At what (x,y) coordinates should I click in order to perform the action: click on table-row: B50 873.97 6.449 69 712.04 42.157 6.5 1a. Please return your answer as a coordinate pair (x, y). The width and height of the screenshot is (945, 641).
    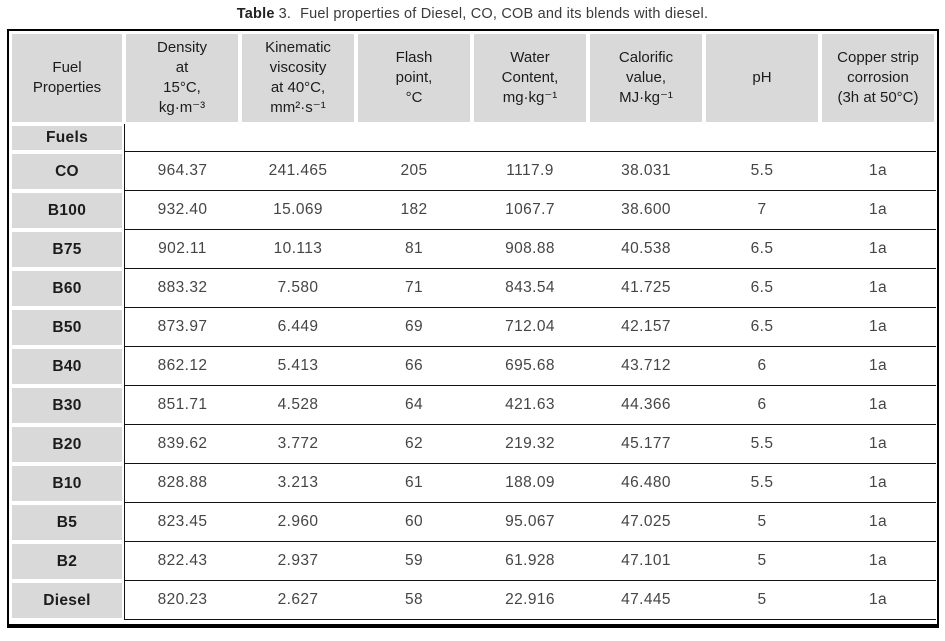
    Looking at the image, I should click on (473, 327).